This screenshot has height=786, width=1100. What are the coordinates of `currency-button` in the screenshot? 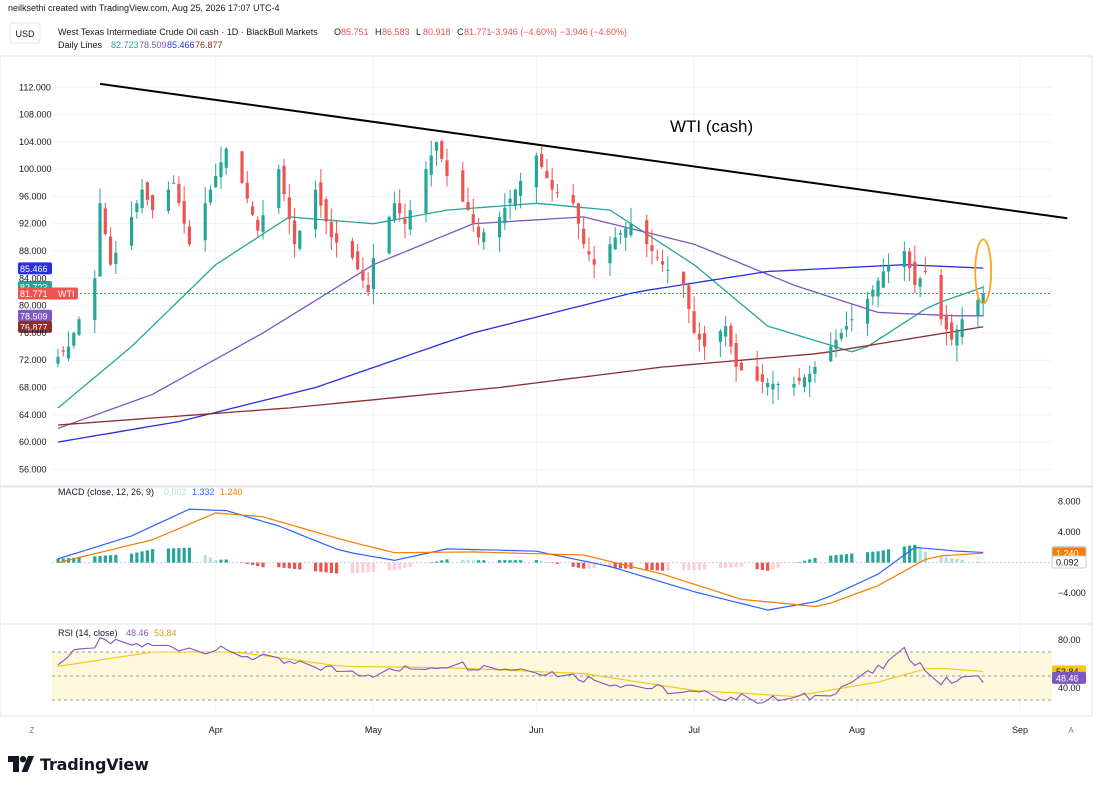 It's located at (25, 33).